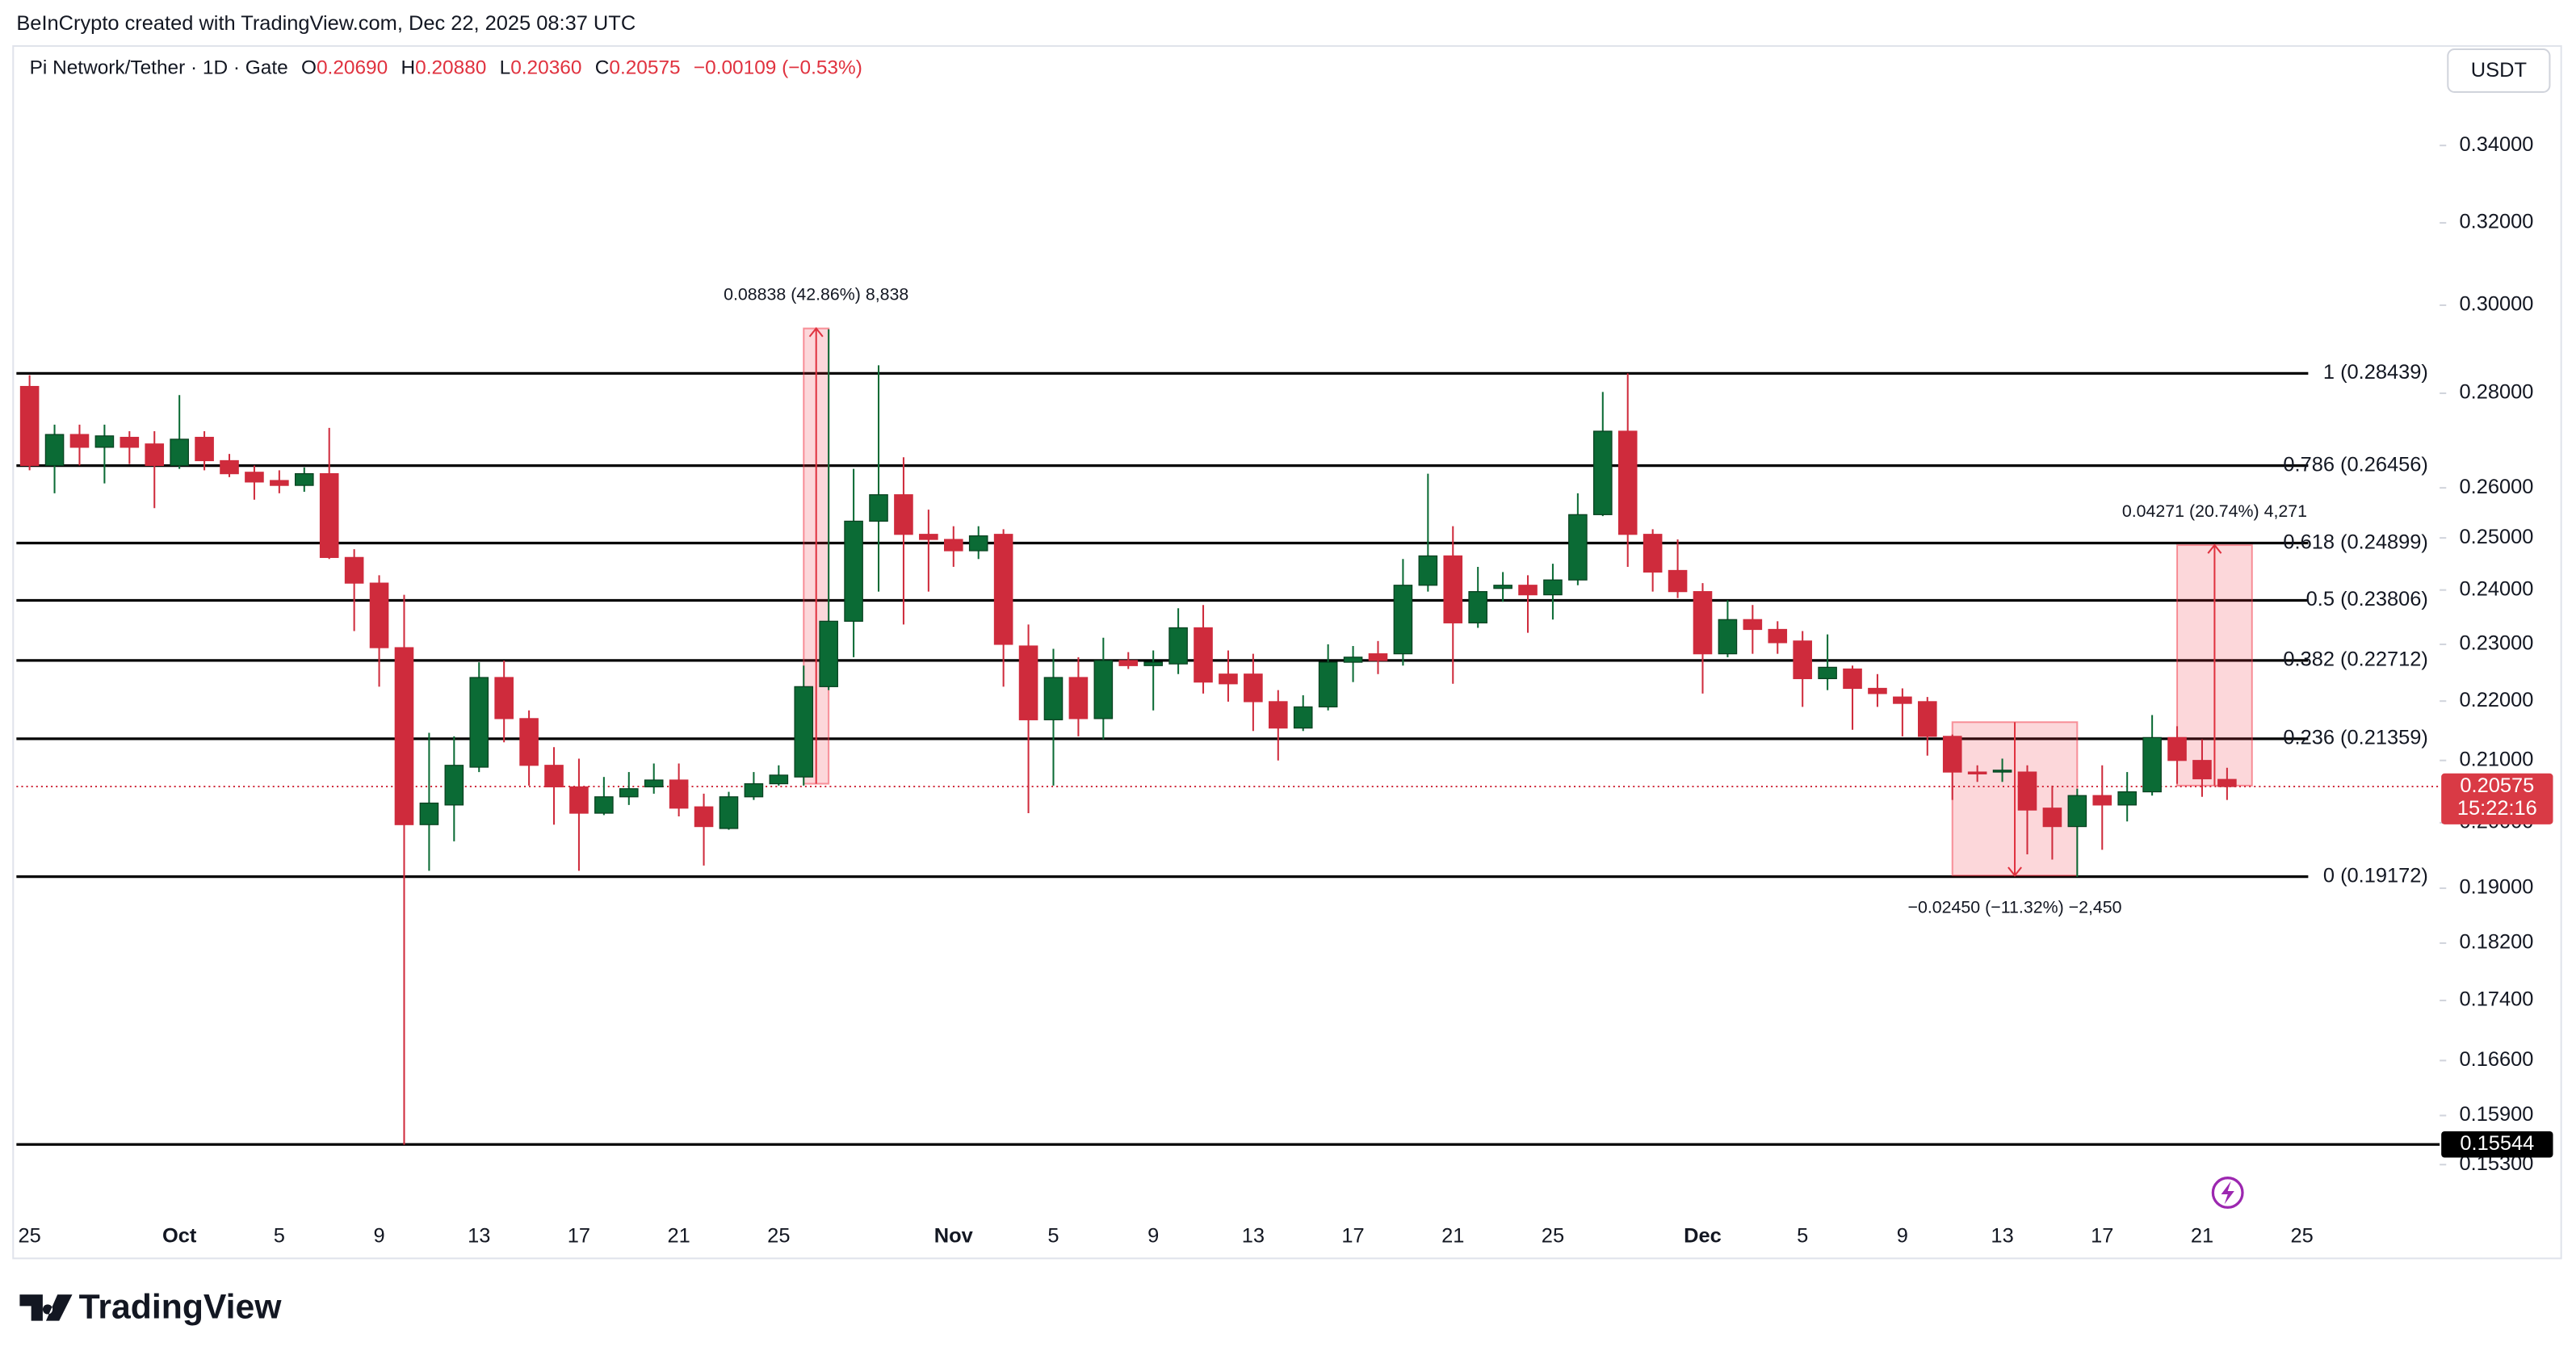  What do you see at coordinates (602, 68) in the screenshot?
I see `ohlc-key: C` at bounding box center [602, 68].